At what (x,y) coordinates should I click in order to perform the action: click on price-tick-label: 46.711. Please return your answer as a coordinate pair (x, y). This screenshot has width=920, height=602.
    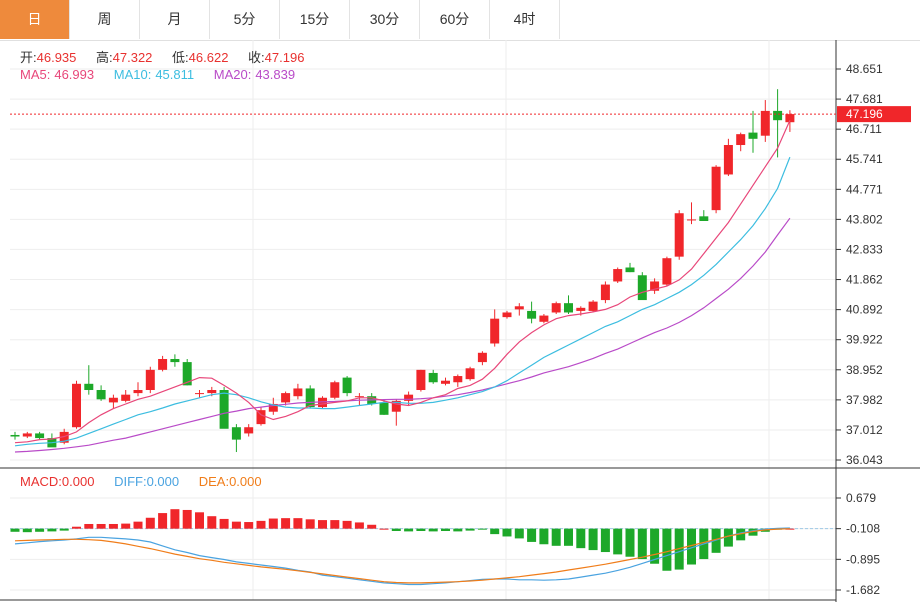
    Looking at the image, I should click on (864, 129).